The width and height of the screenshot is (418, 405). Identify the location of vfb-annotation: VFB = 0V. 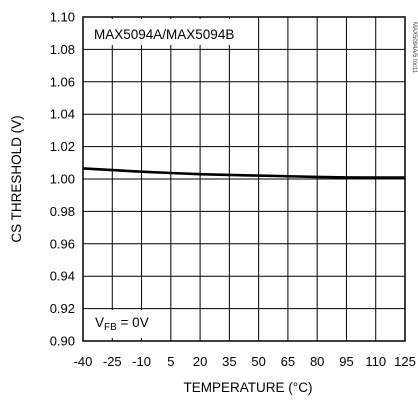
(122, 324).